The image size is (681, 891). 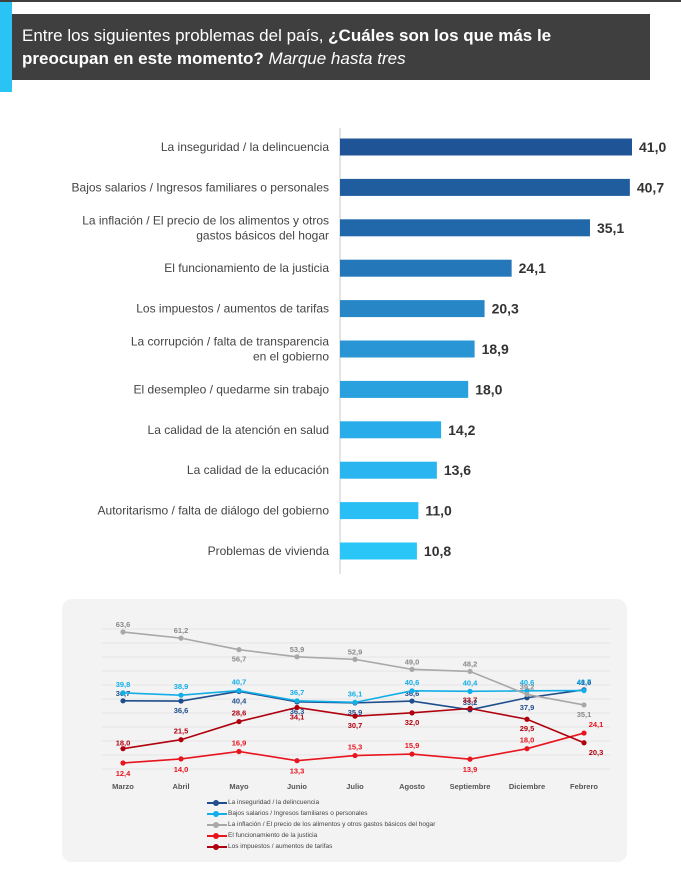 What do you see at coordinates (297, 716) in the screenshot?
I see `data-label: 34,1` at bounding box center [297, 716].